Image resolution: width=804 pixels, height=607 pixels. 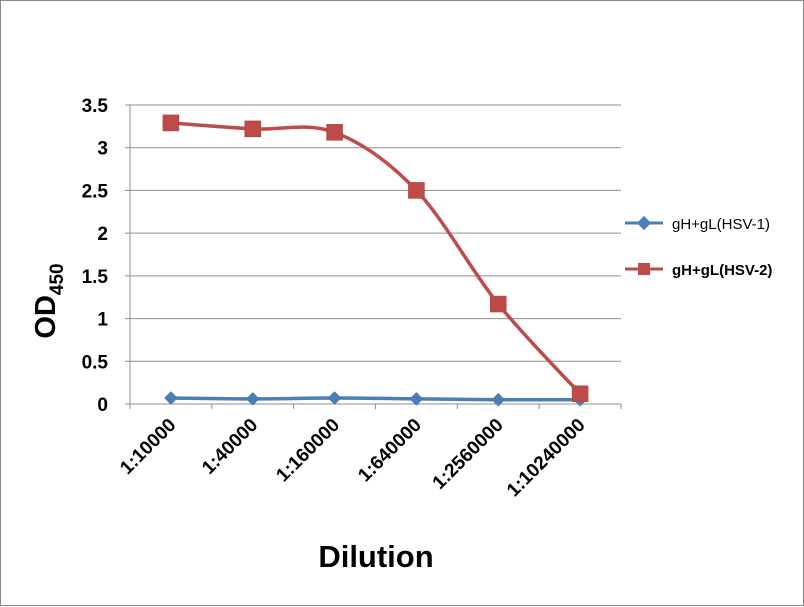 I want to click on y-tick-label-1: 0.5, so click(x=95, y=362).